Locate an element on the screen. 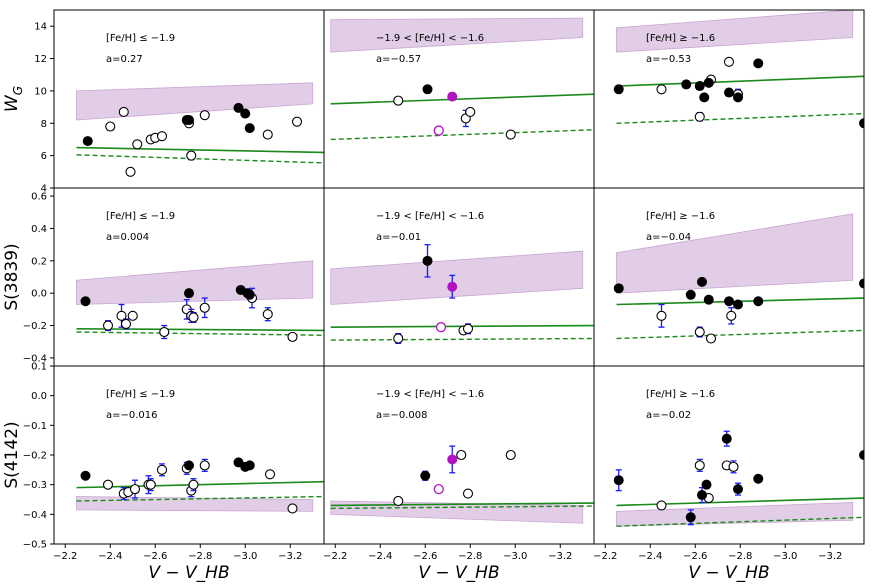 The width and height of the screenshot is (872, 586). y-tick-label: 0.6 is located at coordinates (39, 197).